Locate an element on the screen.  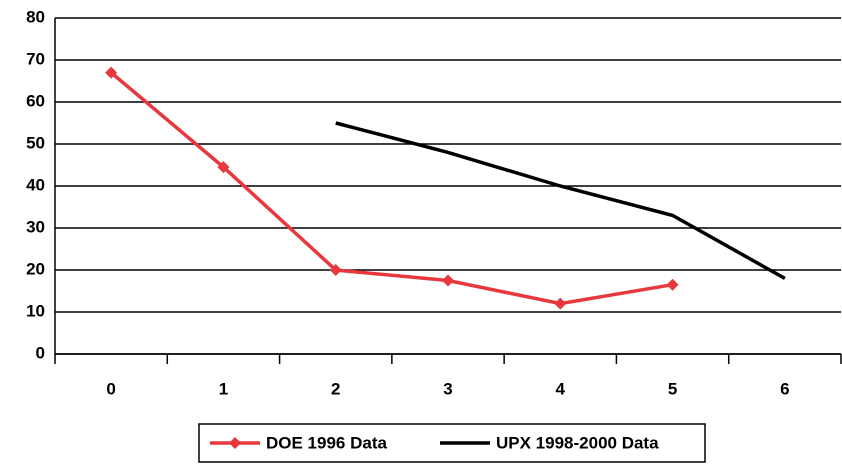
y-tick-label: 50 is located at coordinates (35, 142).